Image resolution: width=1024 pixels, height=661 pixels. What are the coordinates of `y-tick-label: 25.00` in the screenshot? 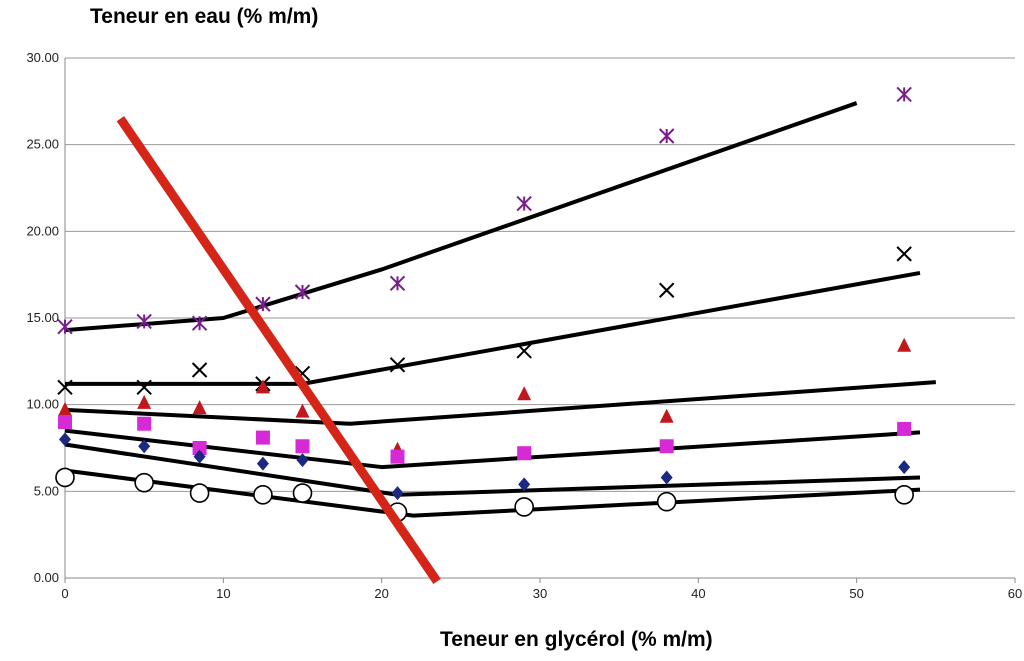 It's located at (42, 144).